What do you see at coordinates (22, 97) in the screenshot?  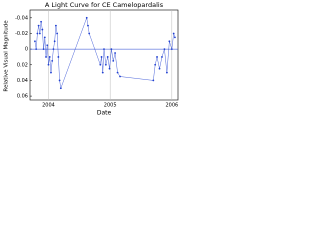 I see `y-tick-label: 0.06` at bounding box center [22, 97].